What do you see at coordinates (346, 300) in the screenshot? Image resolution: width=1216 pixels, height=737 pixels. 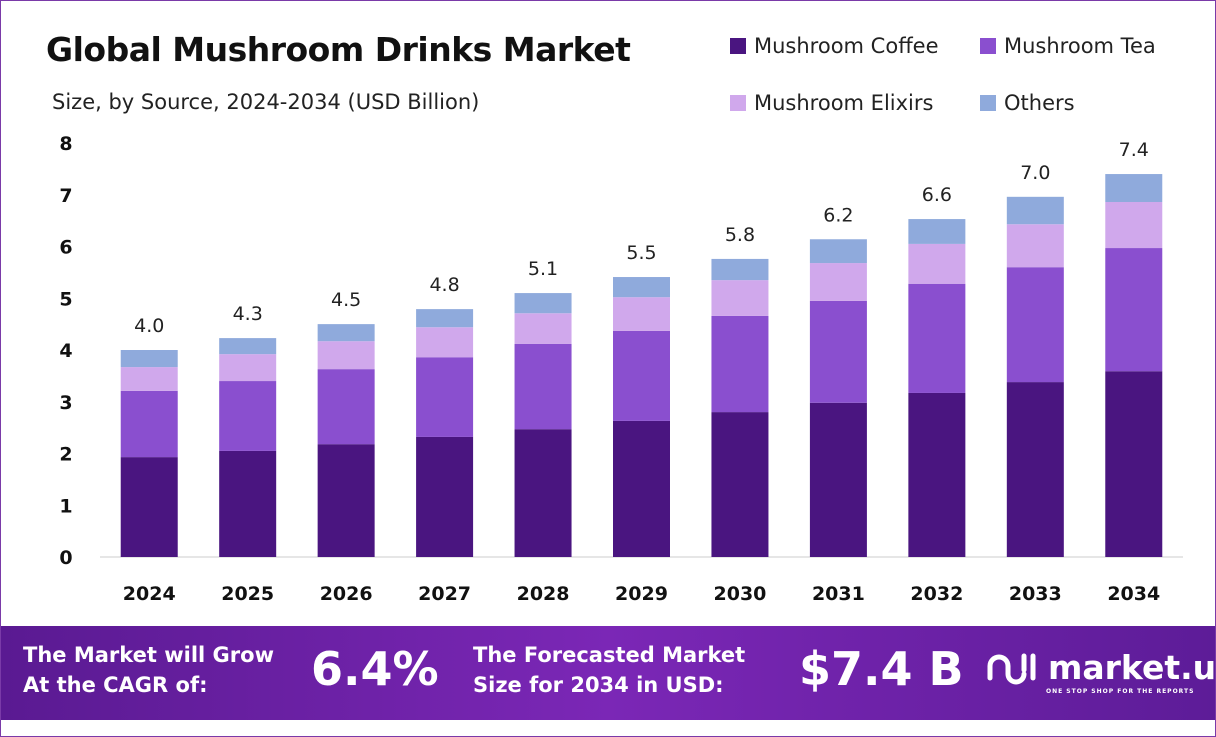 I see `total-label: 4.5` at bounding box center [346, 300].